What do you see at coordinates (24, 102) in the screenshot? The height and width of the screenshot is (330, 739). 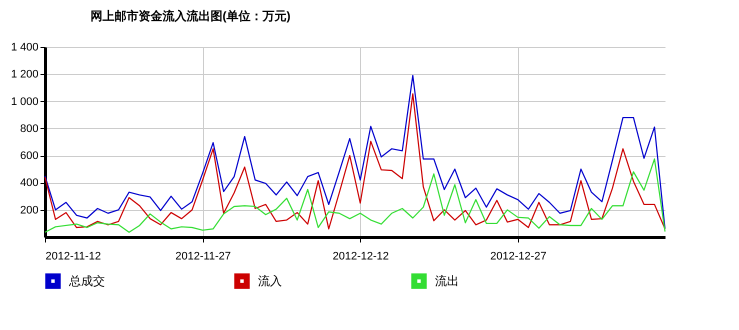 I see `y-tick-label: 1 000` at bounding box center [24, 102].